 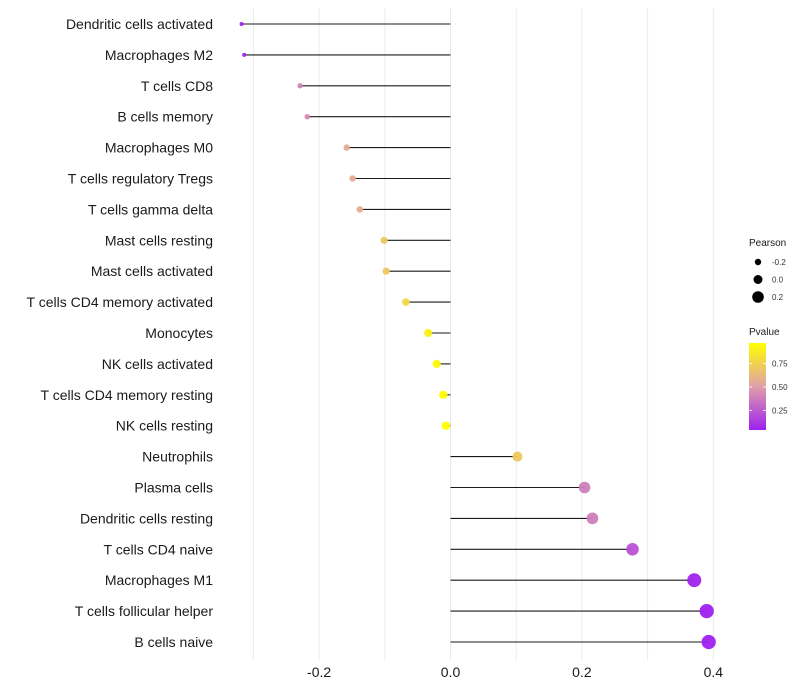 What do you see at coordinates (177, 86) in the screenshot?
I see `y-axis-label: T cells CD8` at bounding box center [177, 86].